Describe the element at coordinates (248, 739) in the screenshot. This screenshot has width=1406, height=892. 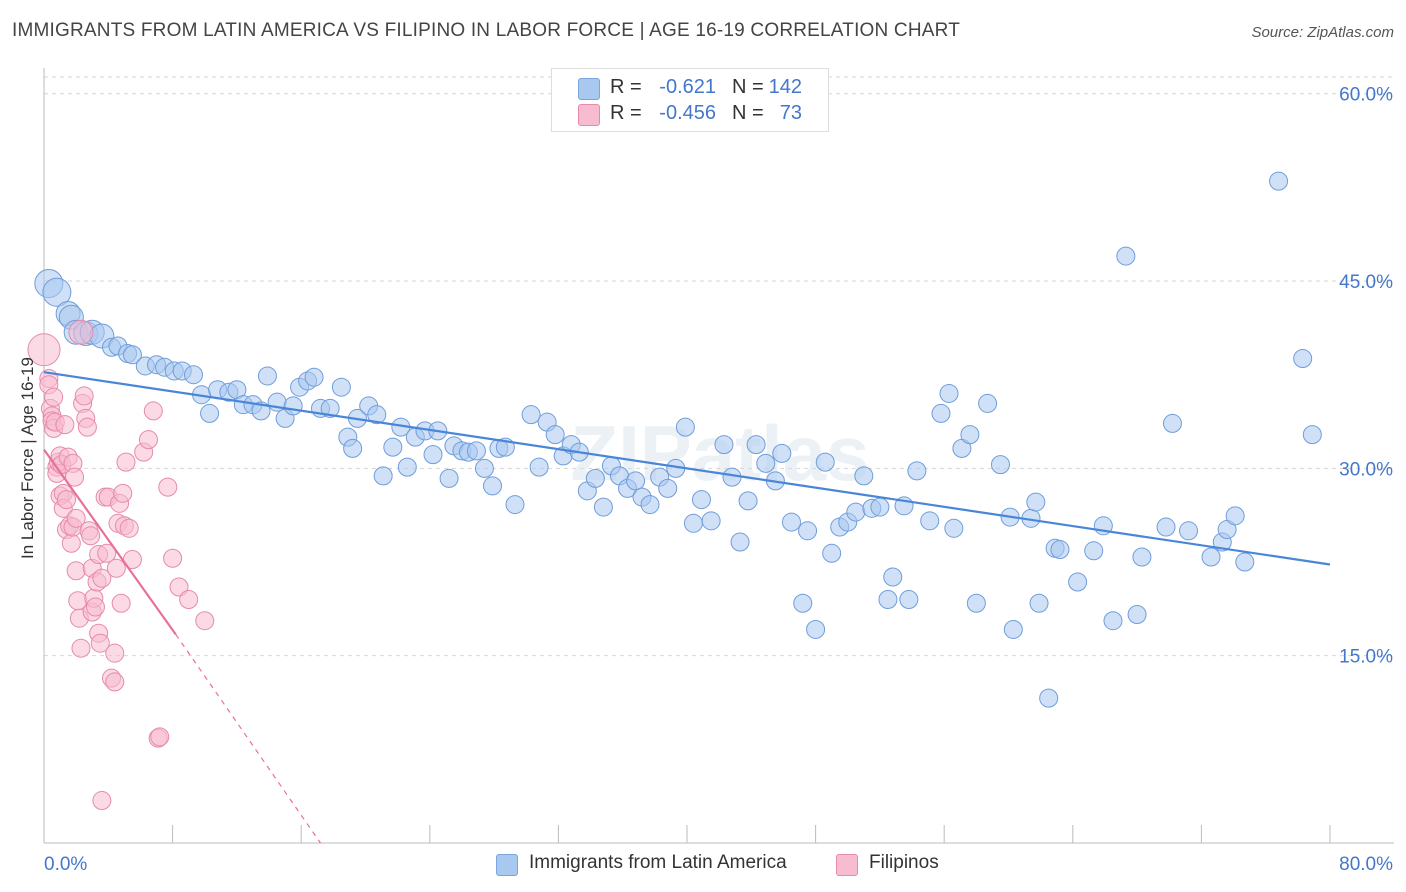
I see `trend-line-pink-extension` at that location.